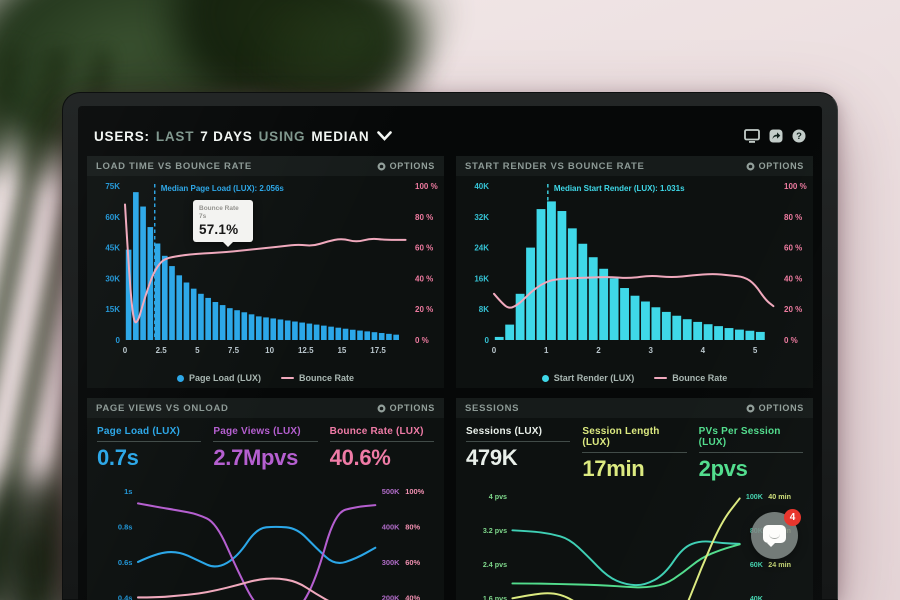  Describe the element at coordinates (149, 451) in the screenshot. I see `stat-page-load: Page Load (LUX) 0.7s` at that location.